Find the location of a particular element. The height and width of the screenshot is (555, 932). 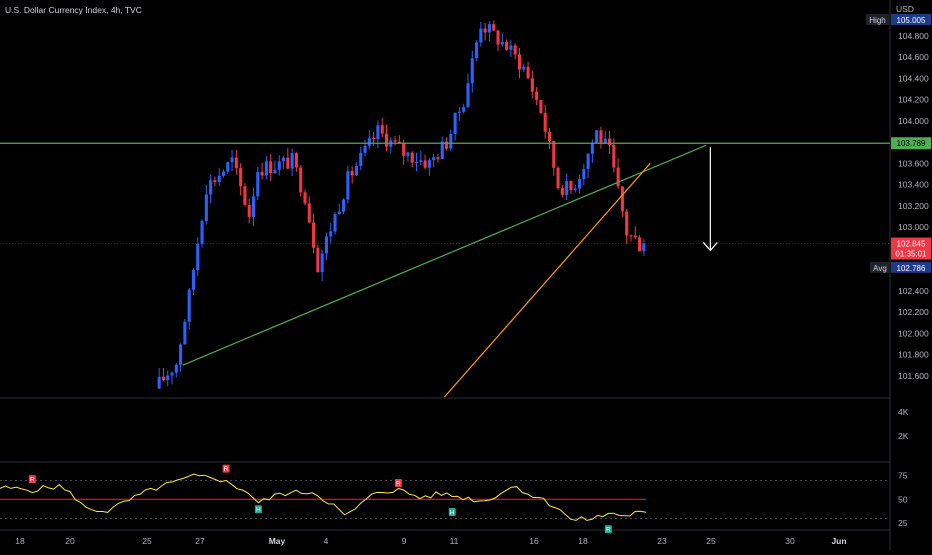

avg-label-box is located at coordinates (880, 267).